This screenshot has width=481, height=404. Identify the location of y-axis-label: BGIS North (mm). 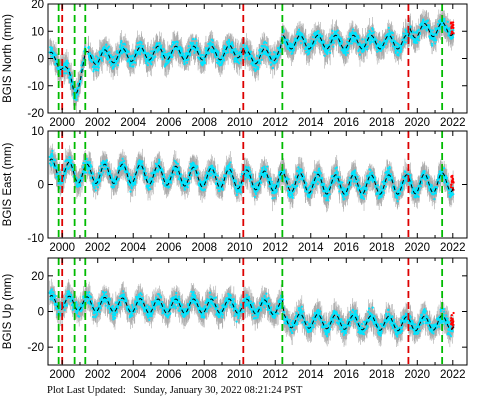
(8, 58).